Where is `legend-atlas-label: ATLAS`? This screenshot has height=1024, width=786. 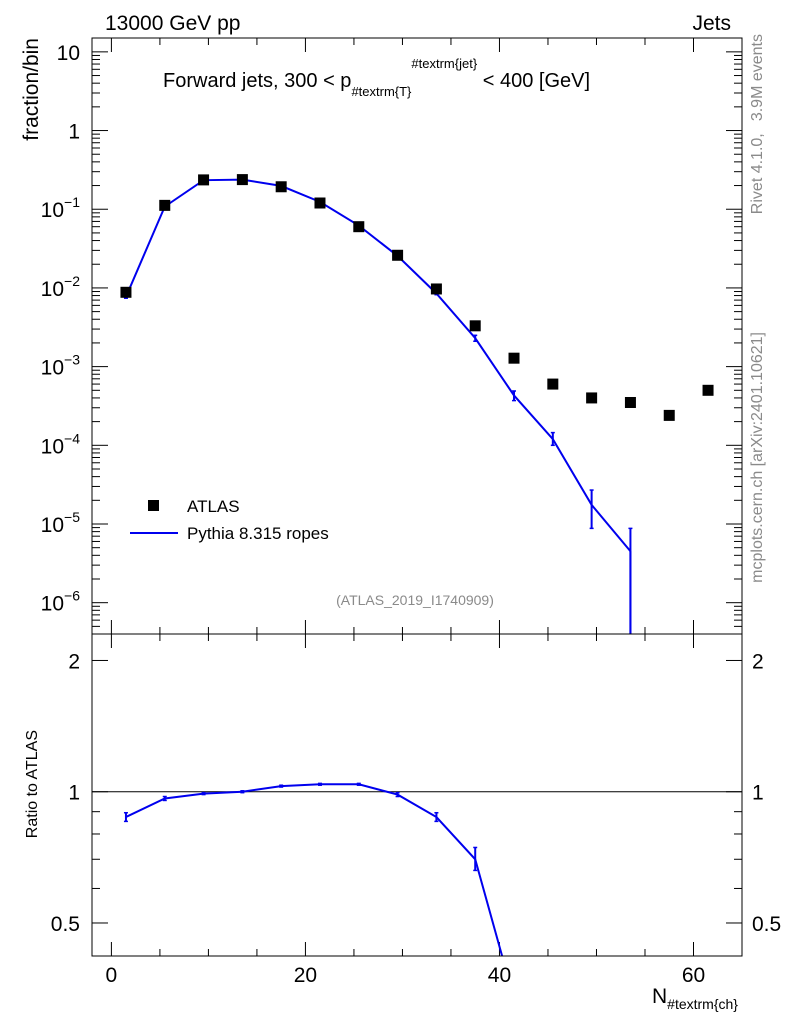 legend-atlas-label: ATLAS is located at coordinates (213, 506).